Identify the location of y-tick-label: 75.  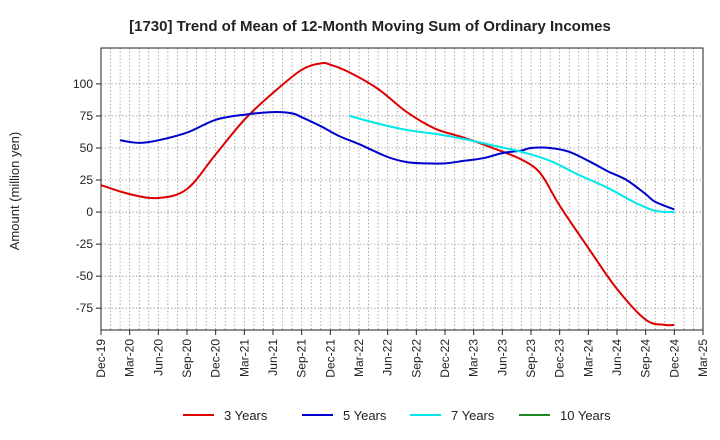
(87, 116).